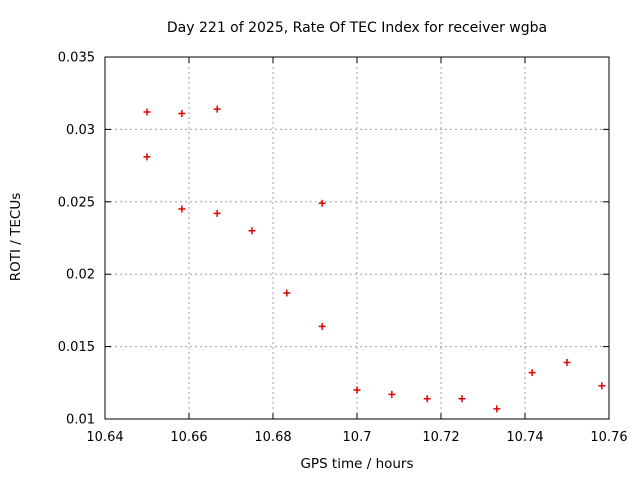 This screenshot has height=480, width=640. I want to click on y-tick-label: 0.015, so click(76, 347).